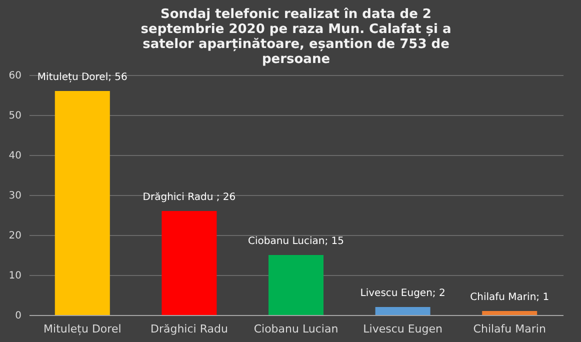 This screenshot has height=342, width=581. Describe the element at coordinates (83, 329) in the screenshot. I see `x-tick-label: Mitulețu Dorel` at that location.